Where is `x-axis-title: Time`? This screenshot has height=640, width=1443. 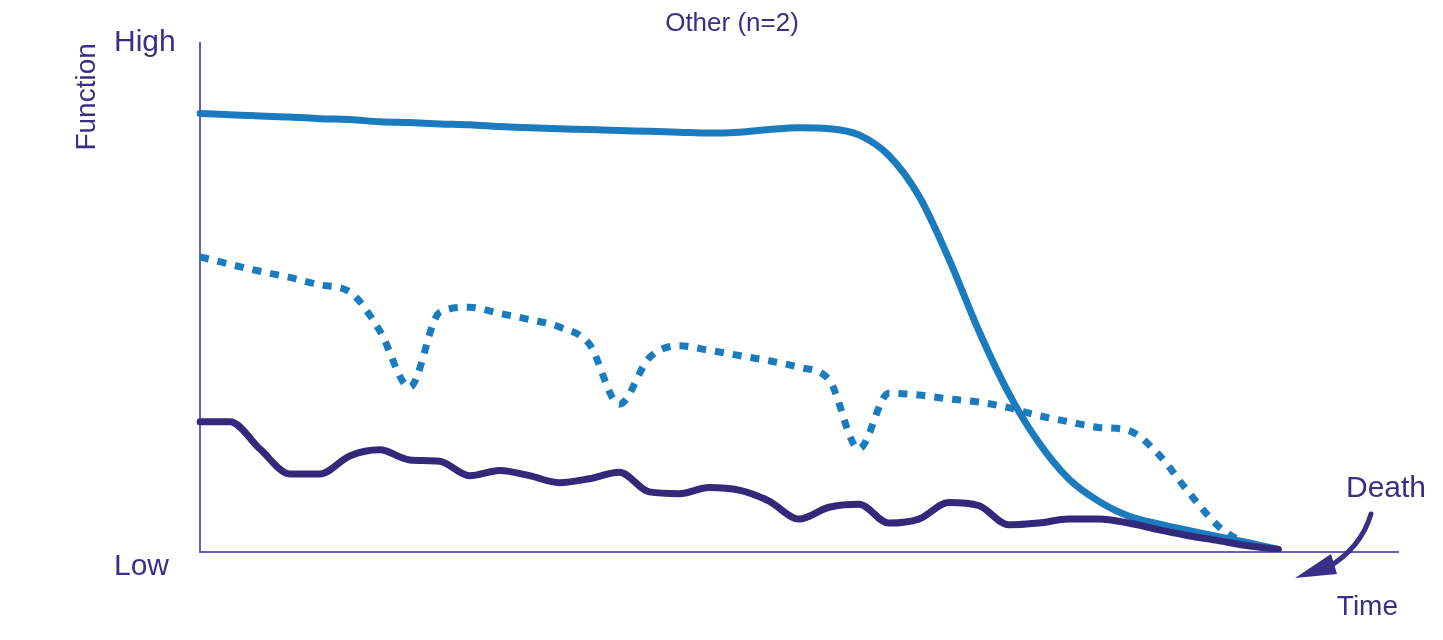 x-axis-title: Time is located at coordinates (1367, 605).